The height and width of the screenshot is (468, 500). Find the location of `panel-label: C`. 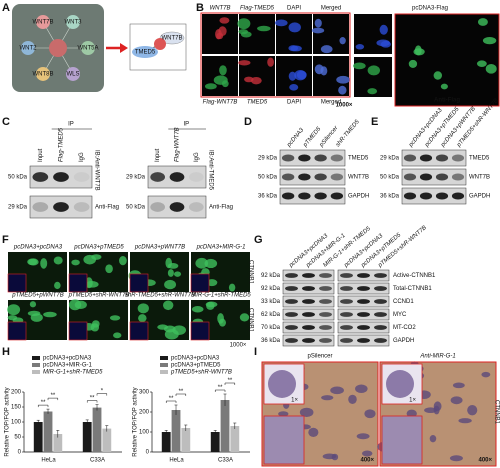

panel-label: C is located at coordinates (6, 122).